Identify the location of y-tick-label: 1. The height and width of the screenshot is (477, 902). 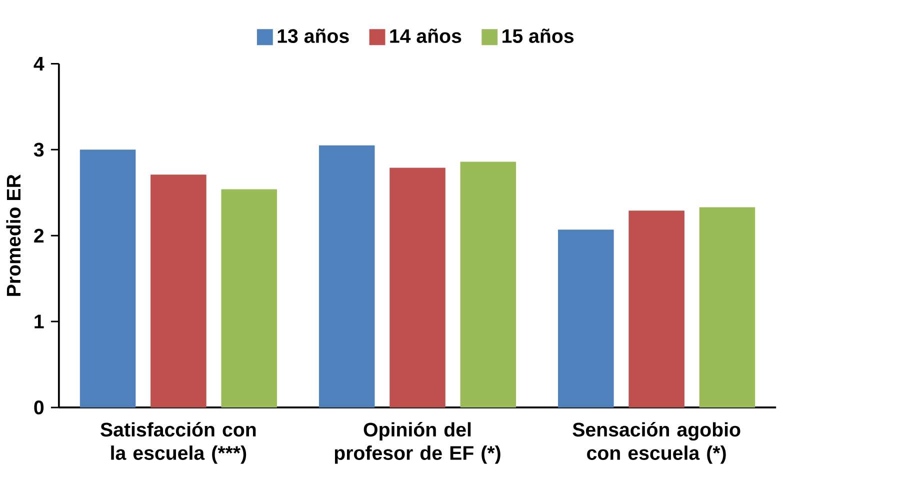
(39, 321).